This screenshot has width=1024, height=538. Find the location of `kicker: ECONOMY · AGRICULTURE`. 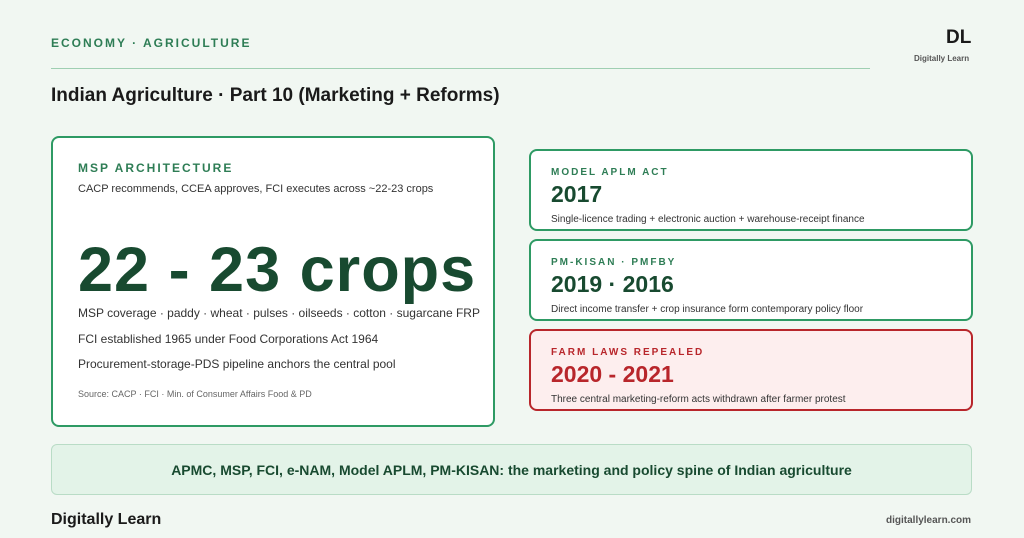

kicker: ECONOMY · AGRICULTURE is located at coordinates (151, 43).